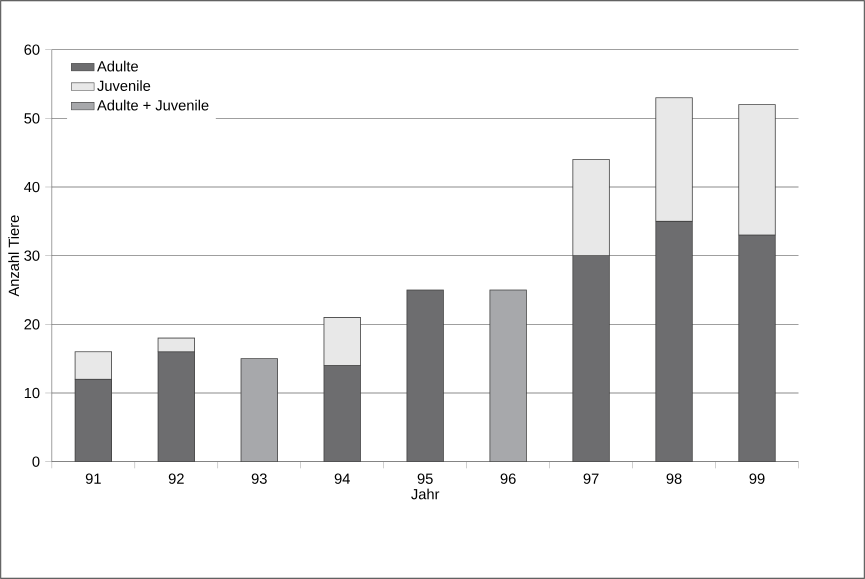 The height and width of the screenshot is (579, 865). What do you see at coordinates (36, 461) in the screenshot?
I see `y-tick-label: 0` at bounding box center [36, 461].